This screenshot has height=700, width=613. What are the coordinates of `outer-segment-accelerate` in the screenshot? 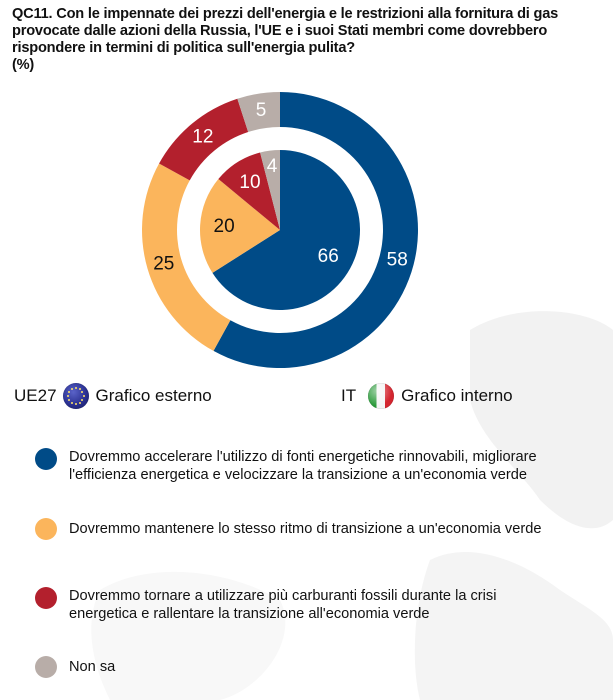 It's located at (315, 230).